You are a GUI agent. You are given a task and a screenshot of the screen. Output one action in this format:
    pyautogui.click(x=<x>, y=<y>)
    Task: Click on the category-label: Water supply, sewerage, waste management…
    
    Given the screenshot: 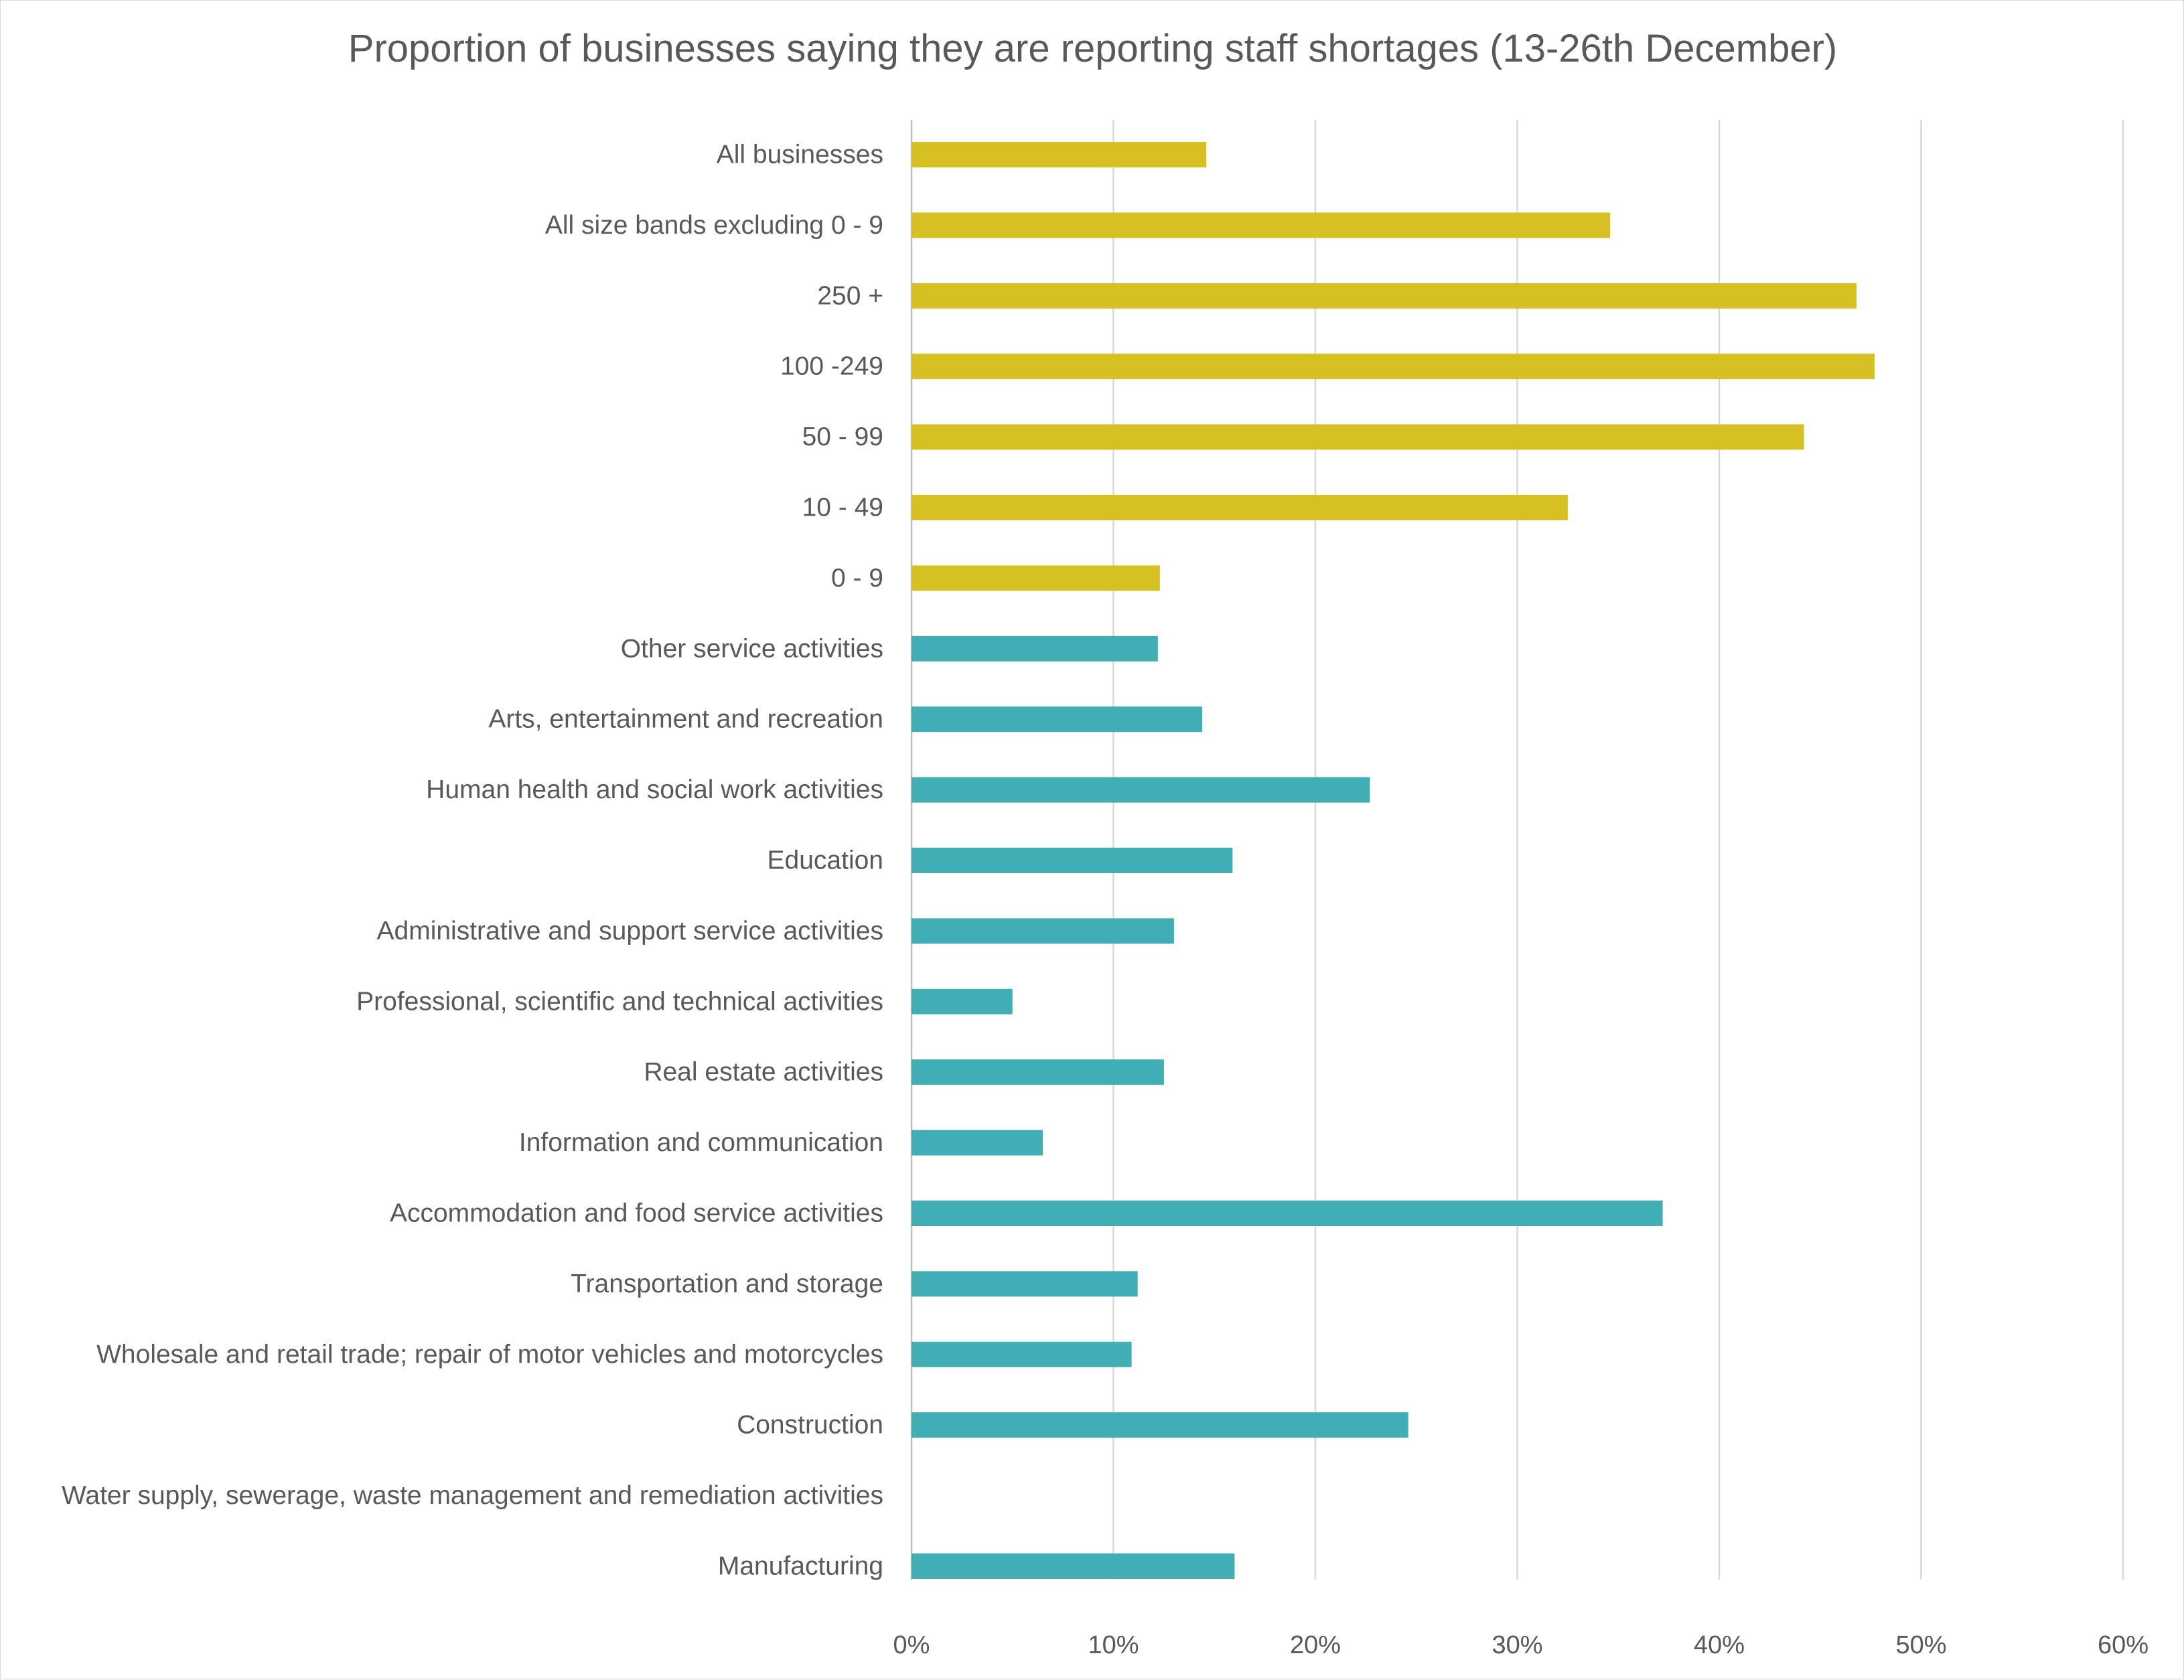 What is the action you would take?
    pyautogui.click(x=472, y=1495)
    